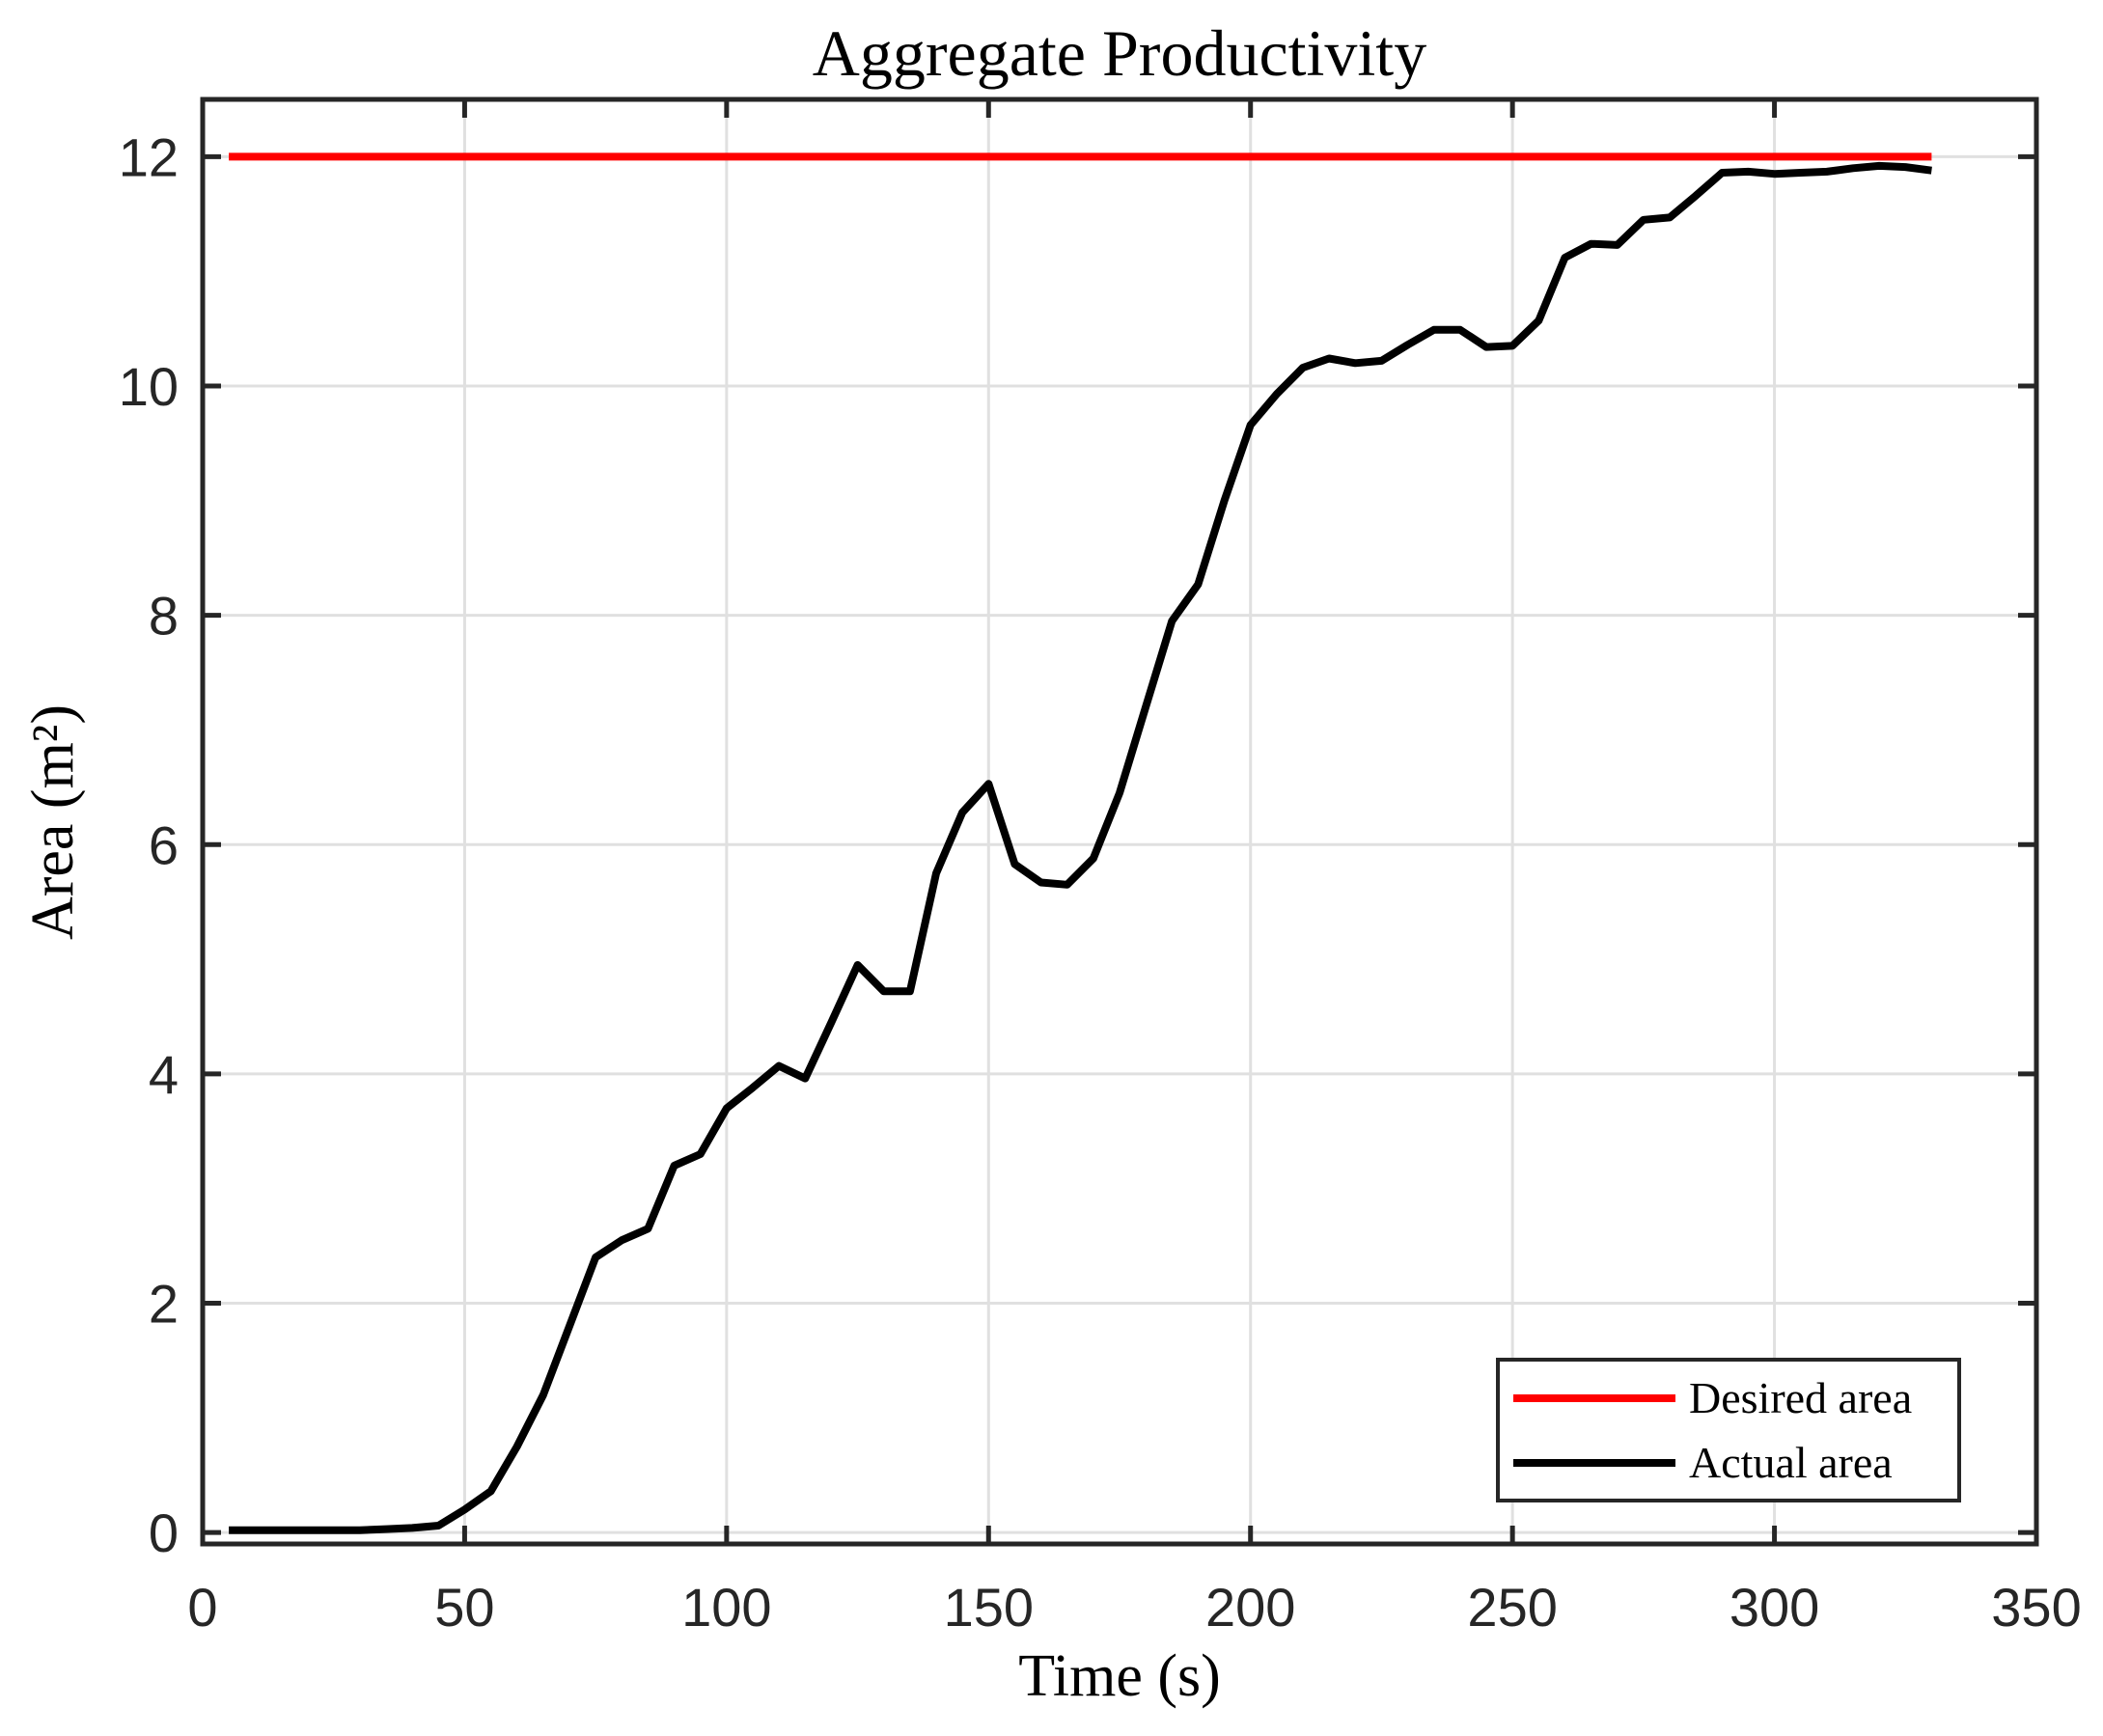 This screenshot has width=2103, height=1736. What do you see at coordinates (149, 156) in the screenshot?
I see `y-tick-label-12: 12` at bounding box center [149, 156].